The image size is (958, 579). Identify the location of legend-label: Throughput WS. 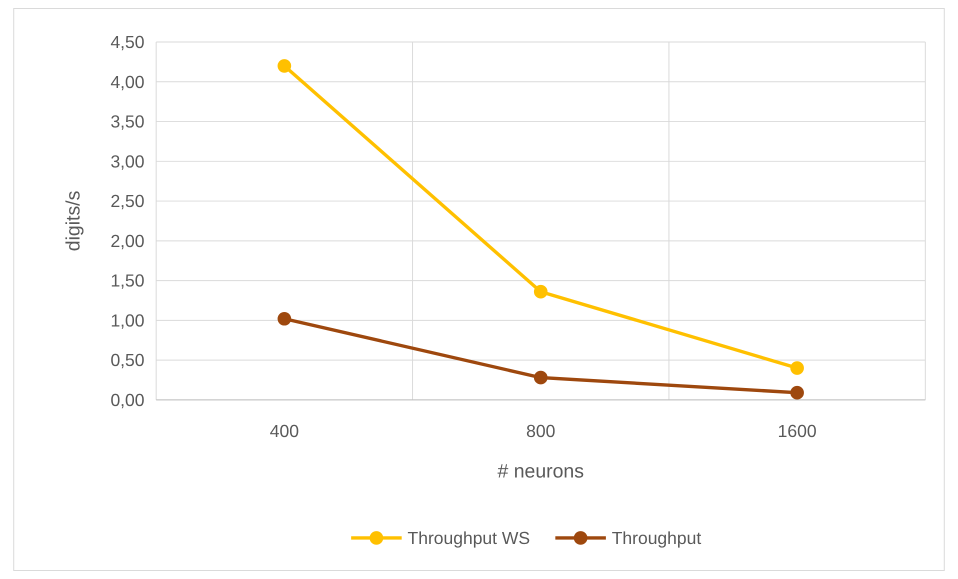
(469, 538).